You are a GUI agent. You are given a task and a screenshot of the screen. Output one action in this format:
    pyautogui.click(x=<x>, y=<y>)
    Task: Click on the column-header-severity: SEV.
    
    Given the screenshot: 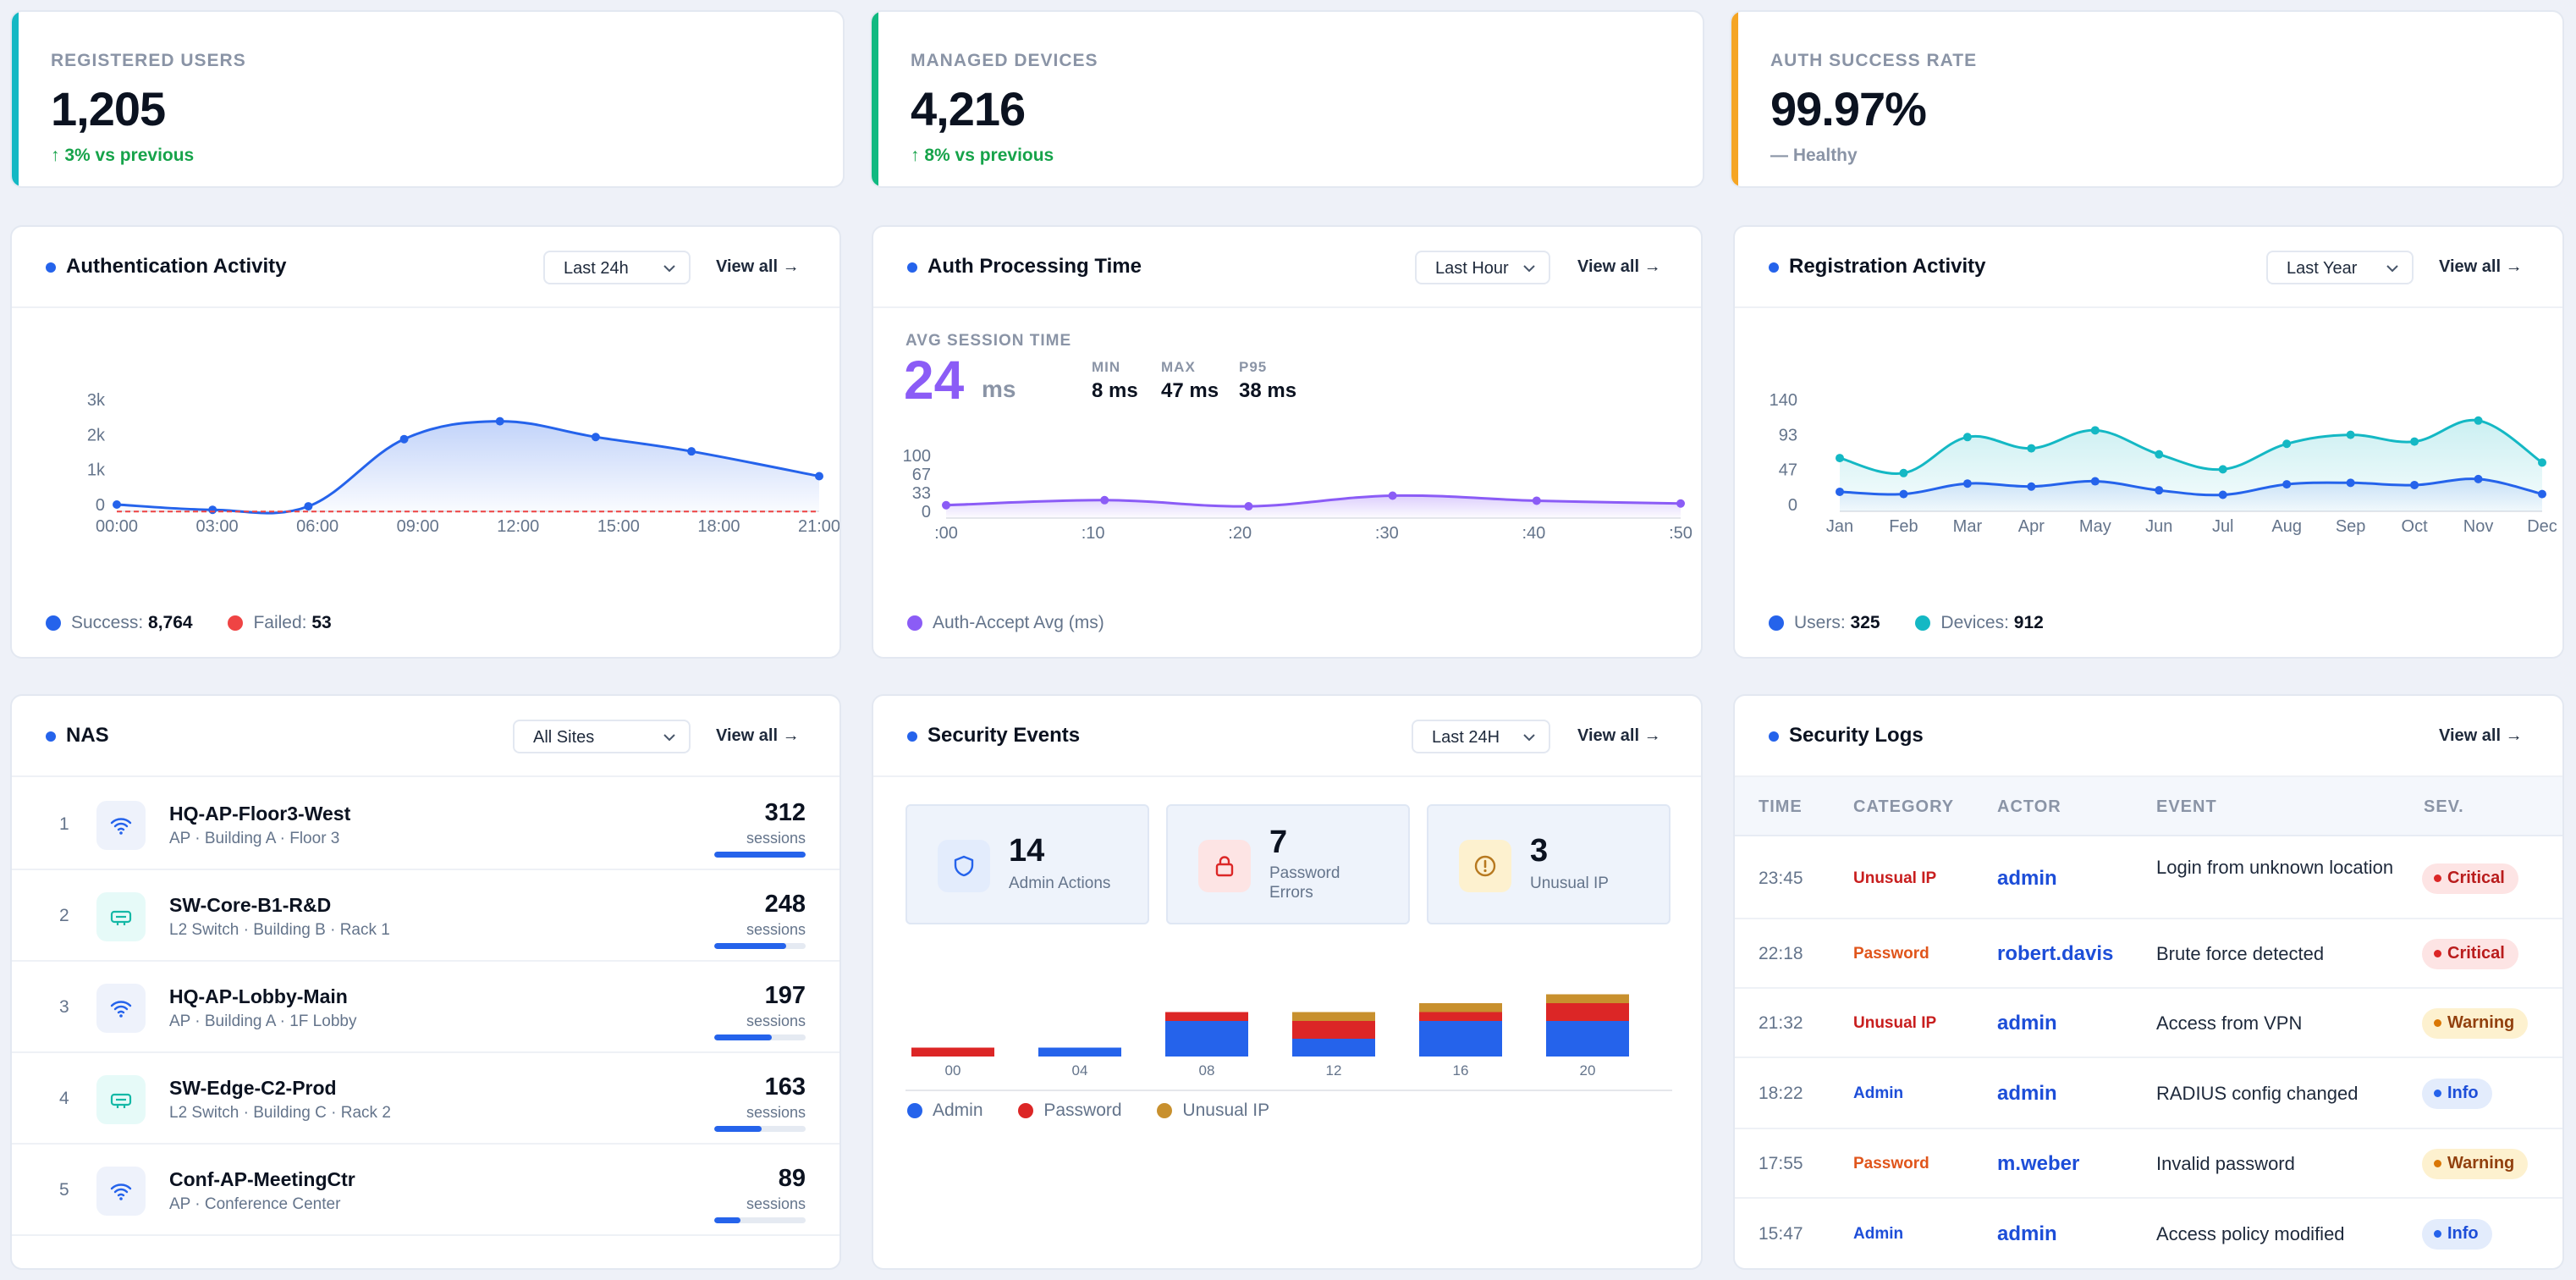 What is the action you would take?
    pyautogui.click(x=2444, y=806)
    